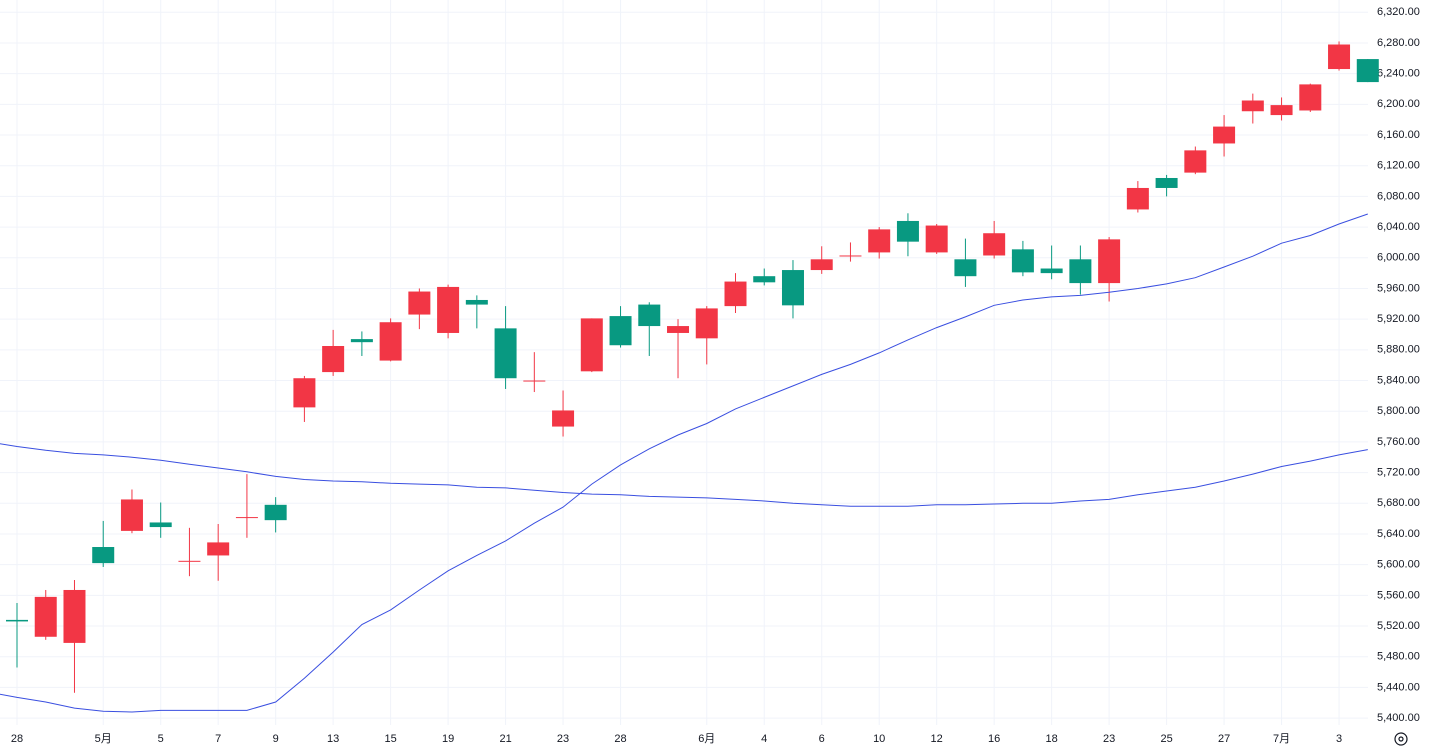 This screenshot has height=756, width=1432. Describe the element at coordinates (879, 739) in the screenshot. I see `x-tick-label: 10` at that location.